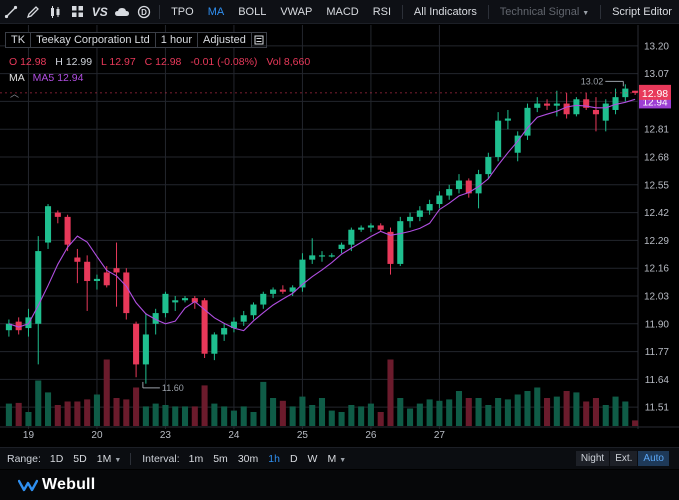 This screenshot has width=679, height=500. Describe the element at coordinates (69, 484) in the screenshot. I see `brand-name: Webull` at that location.